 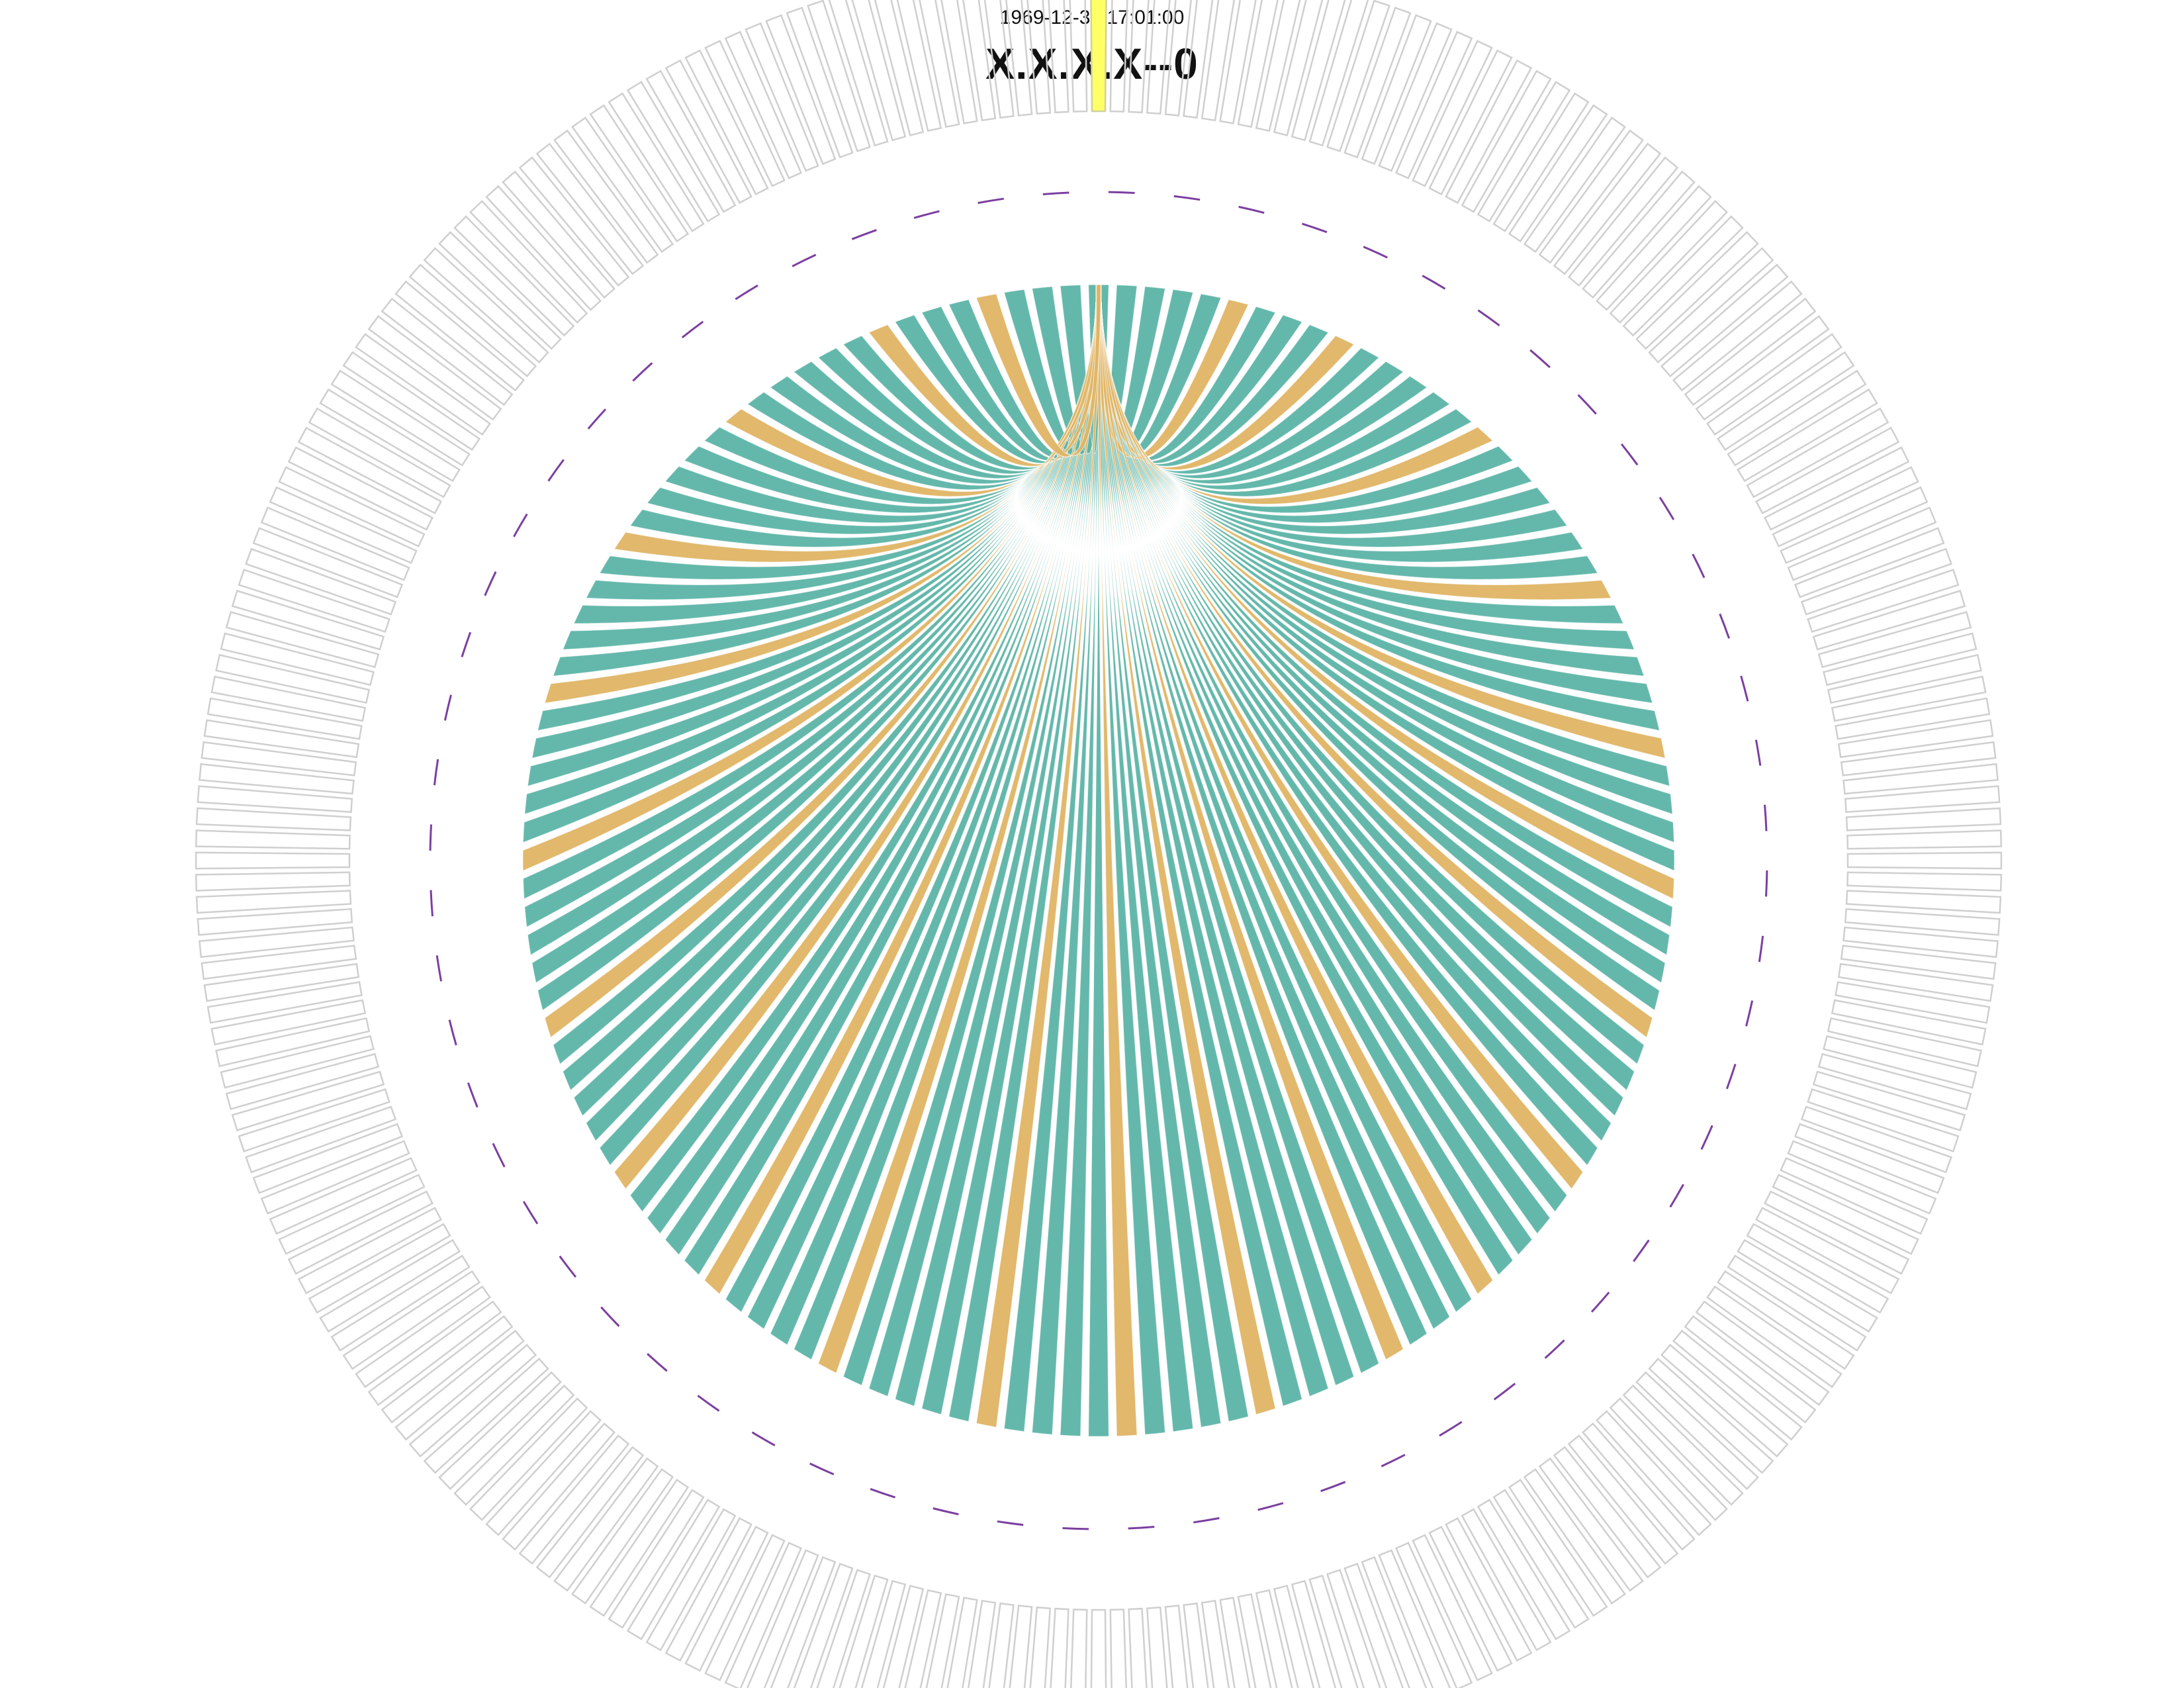 I want to click on highlighted-segment, so click(x=1098, y=56).